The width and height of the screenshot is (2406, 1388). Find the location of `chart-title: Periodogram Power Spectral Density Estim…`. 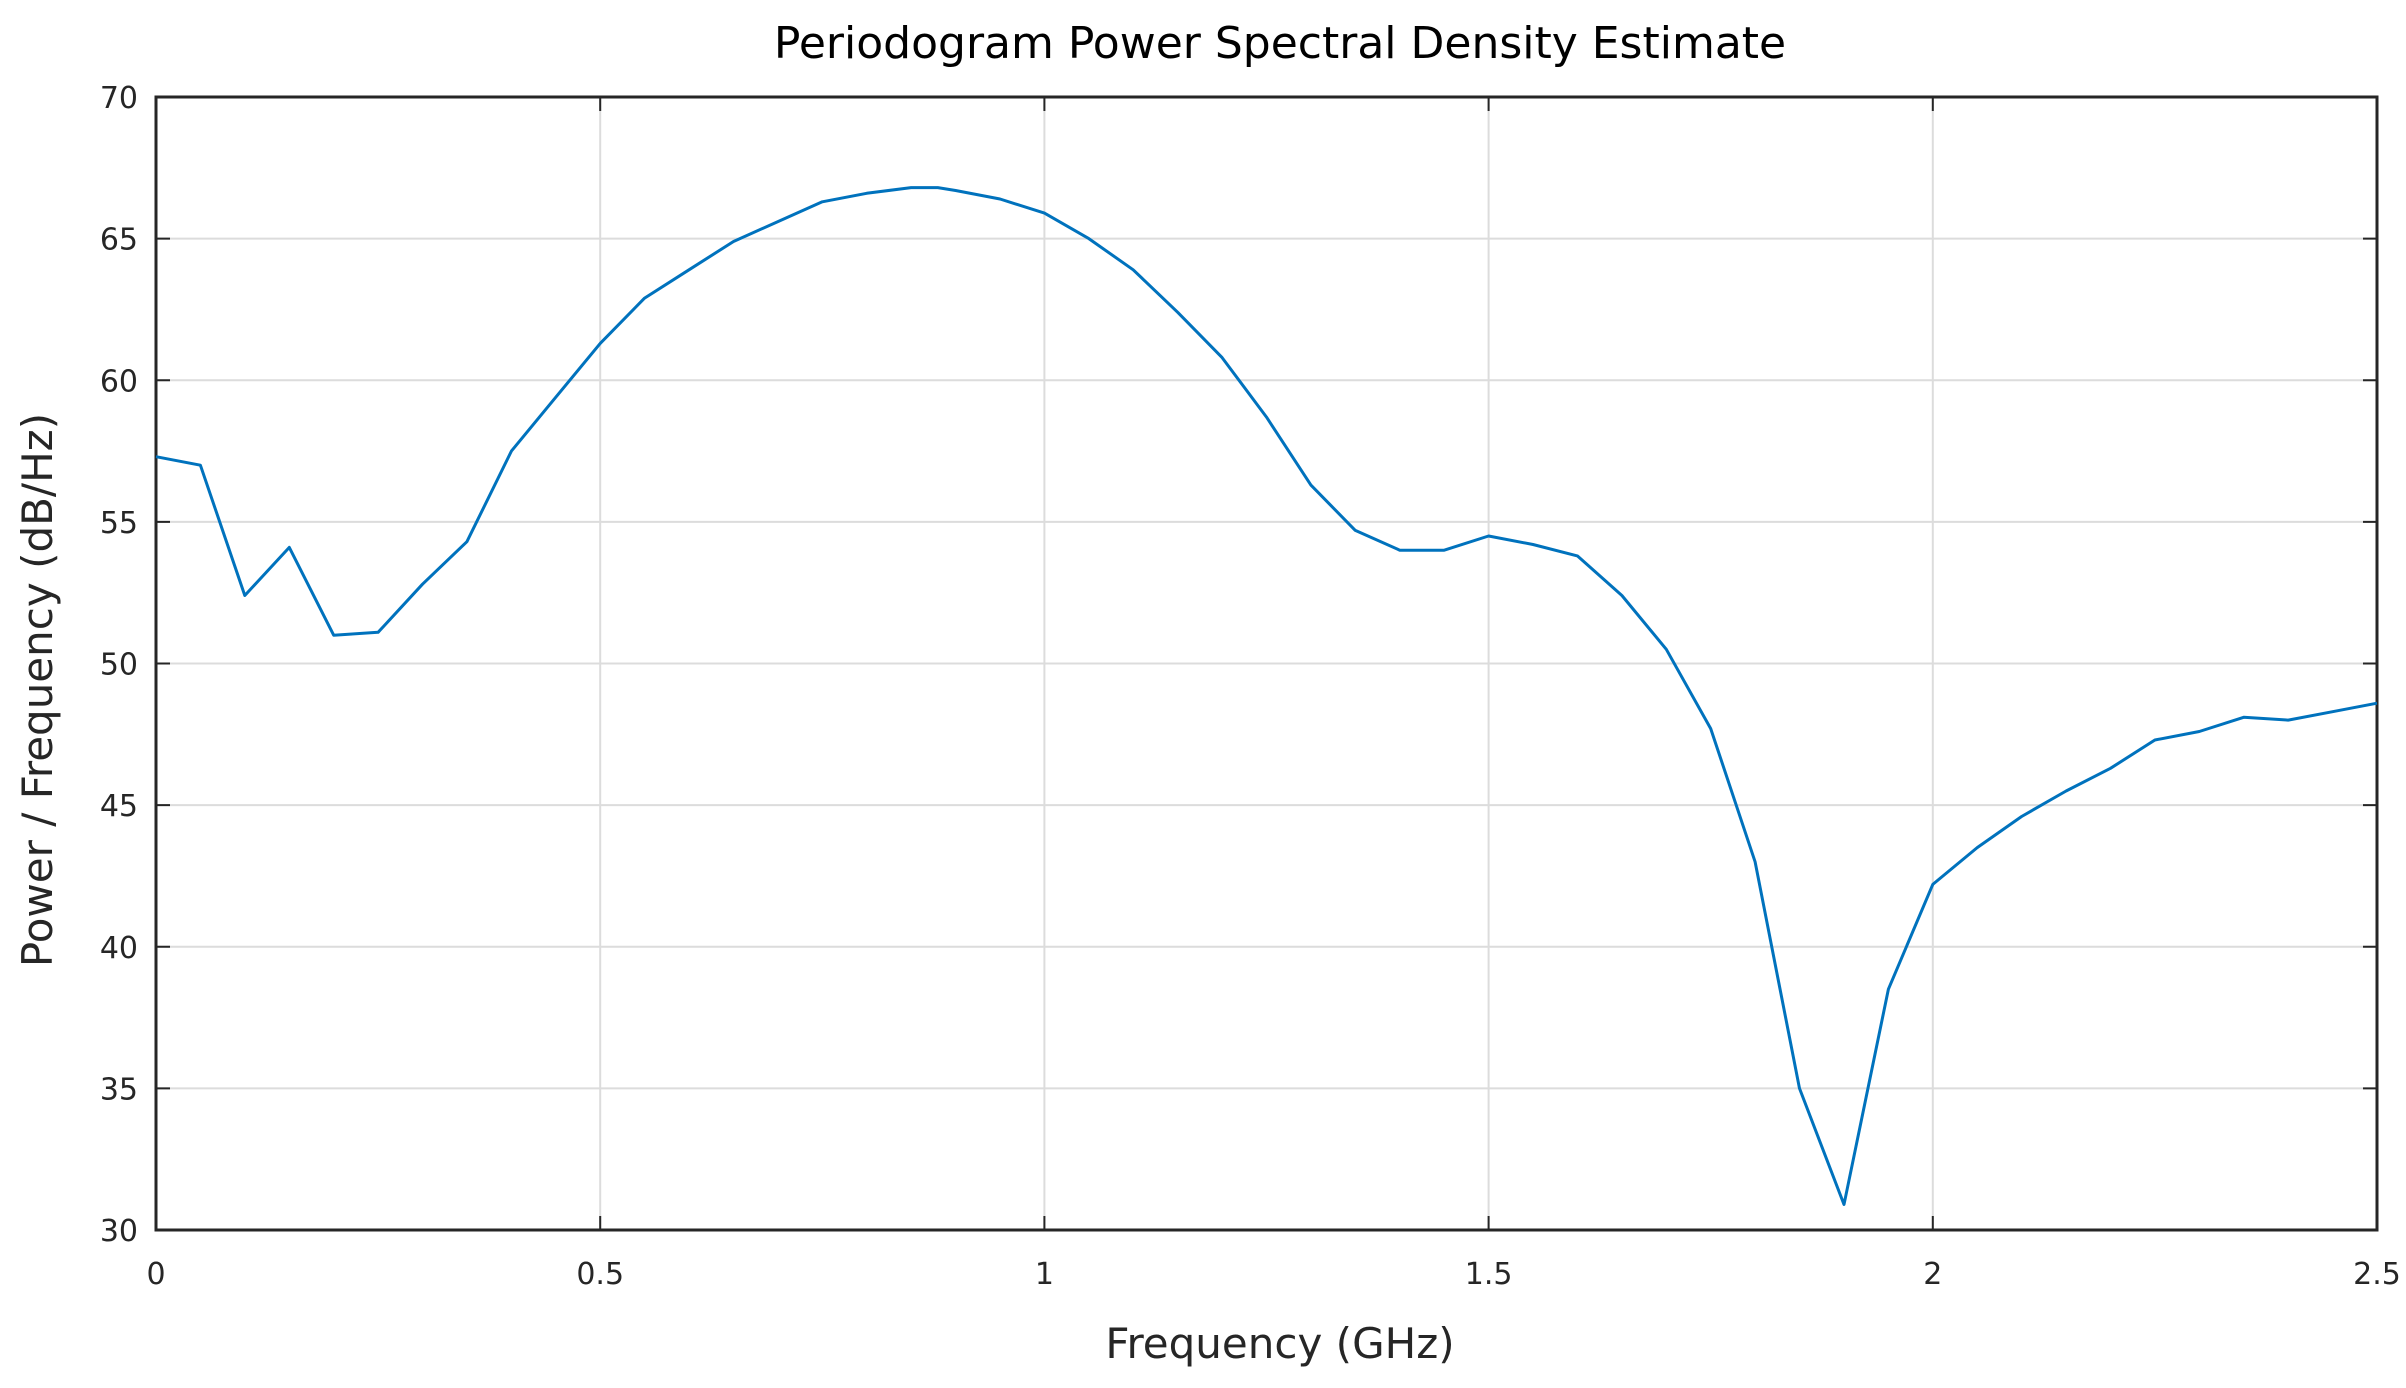

chart-title: Periodogram Power Spectral Density Estim… is located at coordinates (1280, 43).